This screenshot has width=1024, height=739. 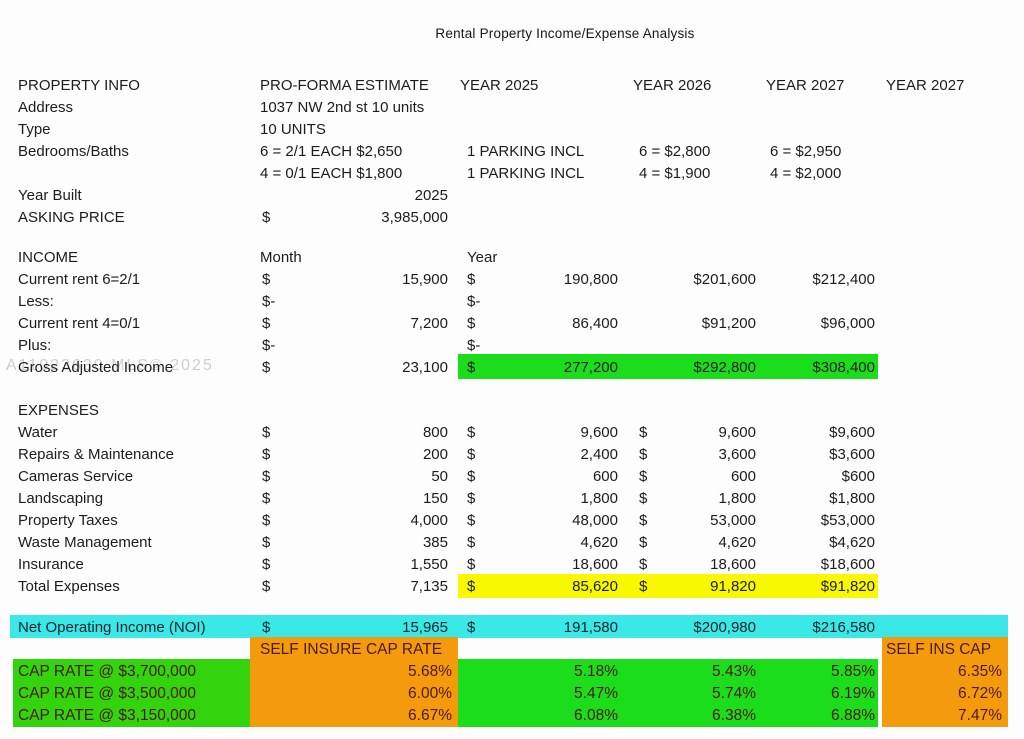 I want to click on header-year-2027-self-ins: YEAR 2027, so click(x=925, y=85).